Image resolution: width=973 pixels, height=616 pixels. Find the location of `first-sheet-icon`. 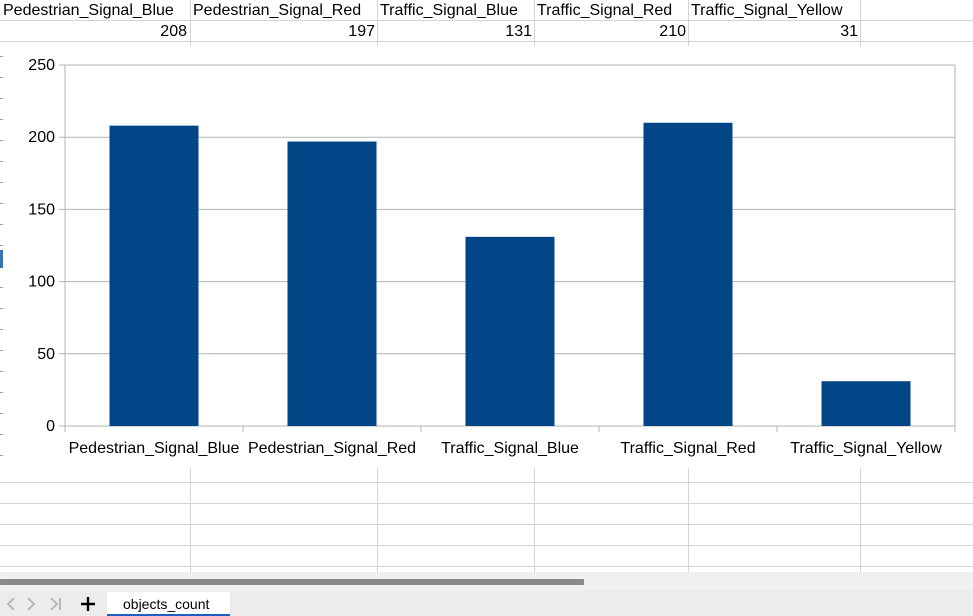

first-sheet-icon is located at coordinates (10, 604).